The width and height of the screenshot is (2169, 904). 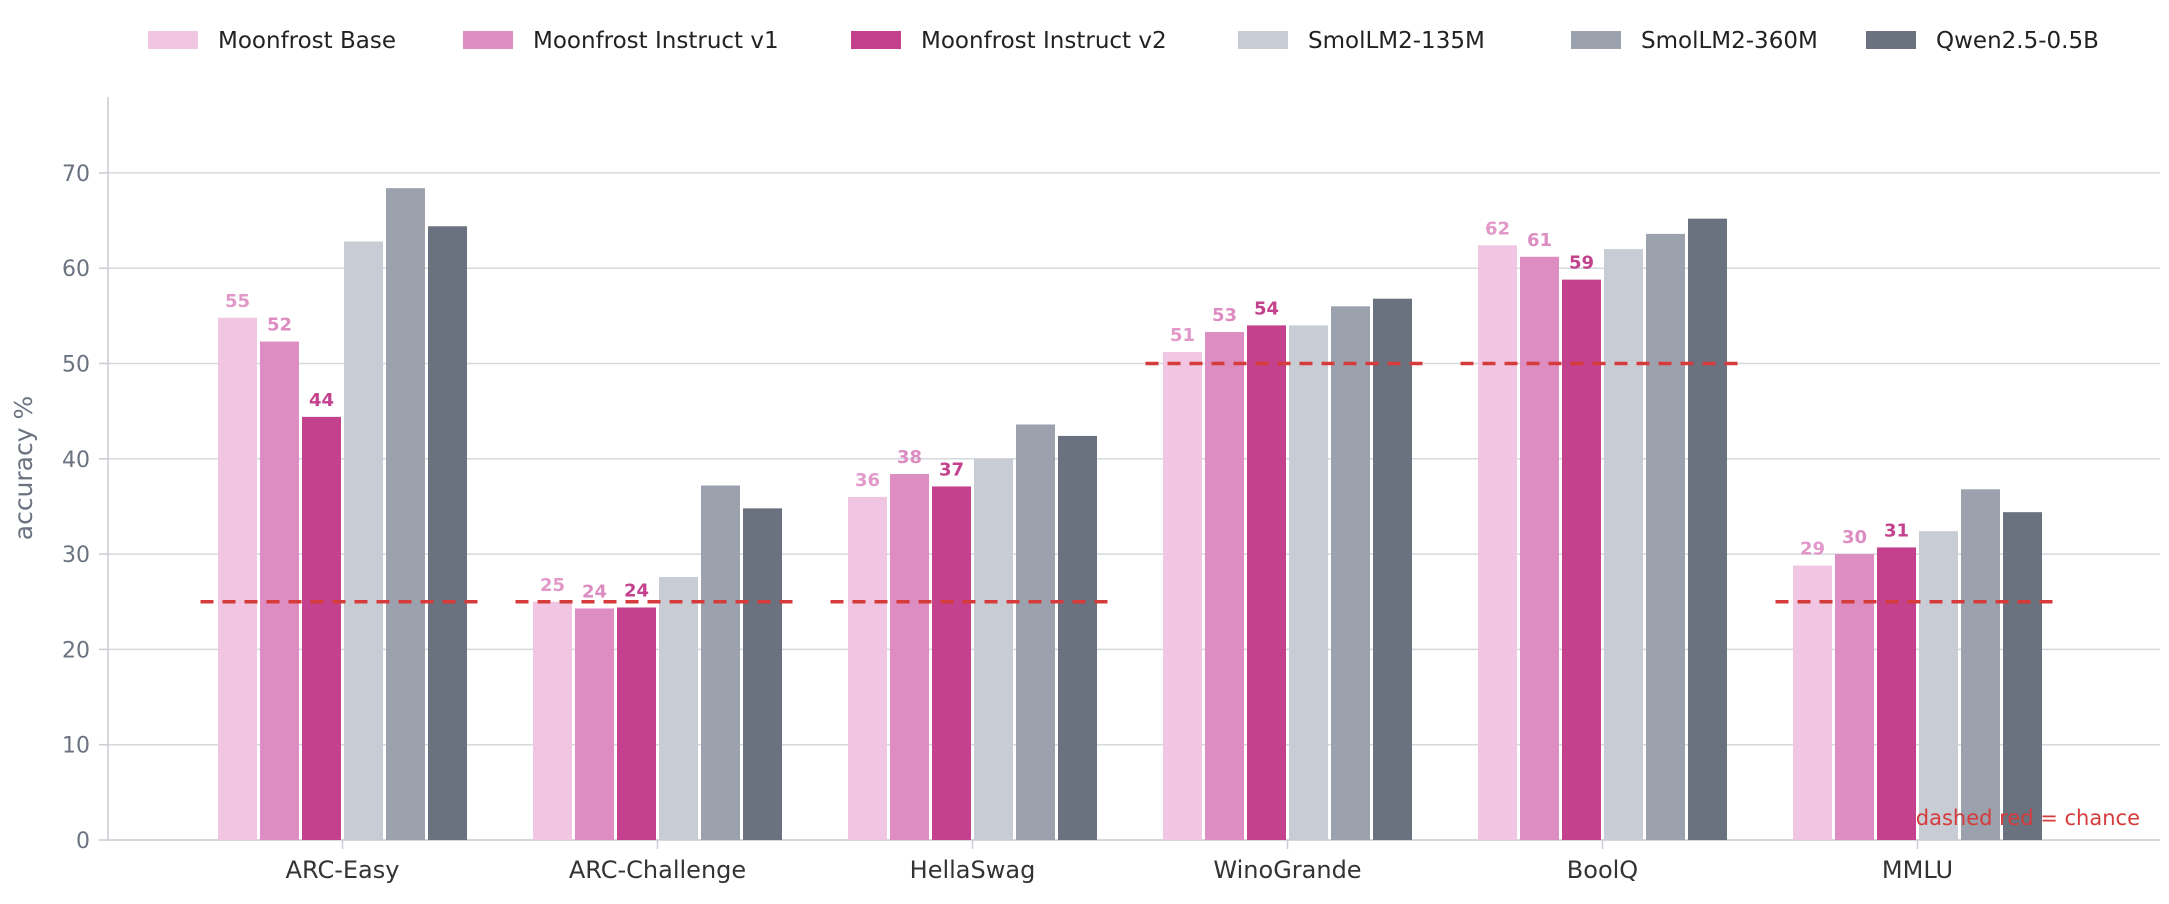 What do you see at coordinates (76, 174) in the screenshot?
I see `y-tick-label: 70` at bounding box center [76, 174].